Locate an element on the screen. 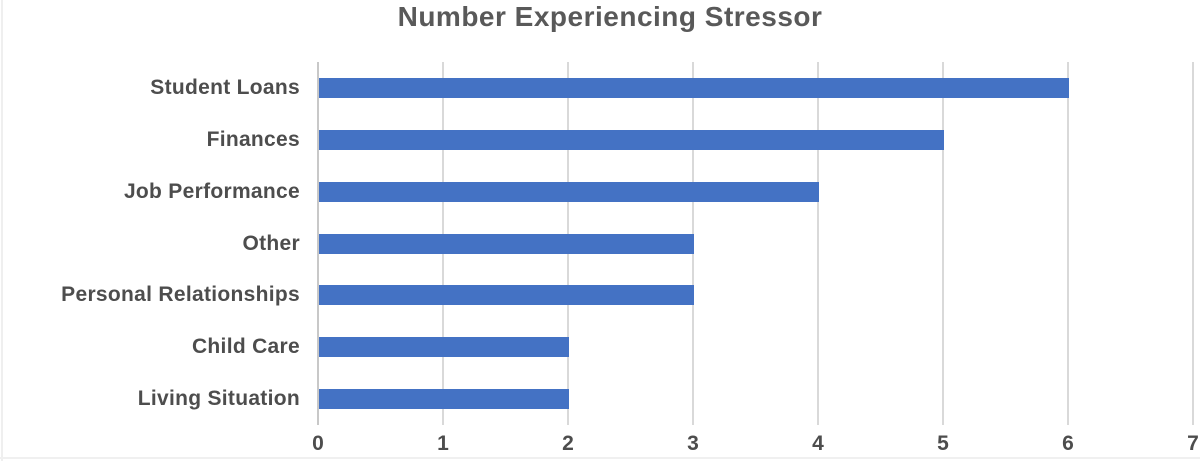  x-tick-label: 0 is located at coordinates (318, 443).